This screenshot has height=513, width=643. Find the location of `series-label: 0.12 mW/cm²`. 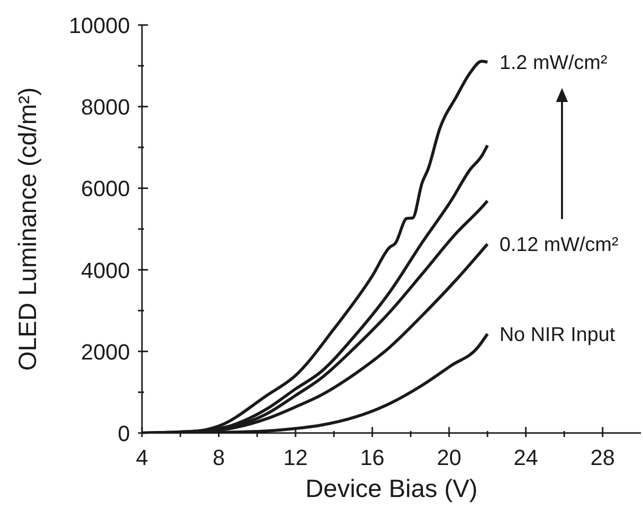

series-label: 0.12 mW/cm² is located at coordinates (559, 245).